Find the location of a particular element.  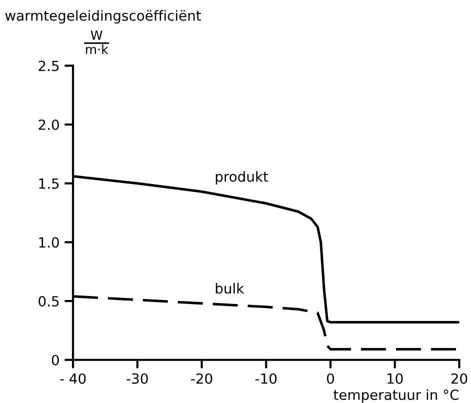

y-axis-title: warmtegeleidingscoëfficiënt is located at coordinates (103, 17).